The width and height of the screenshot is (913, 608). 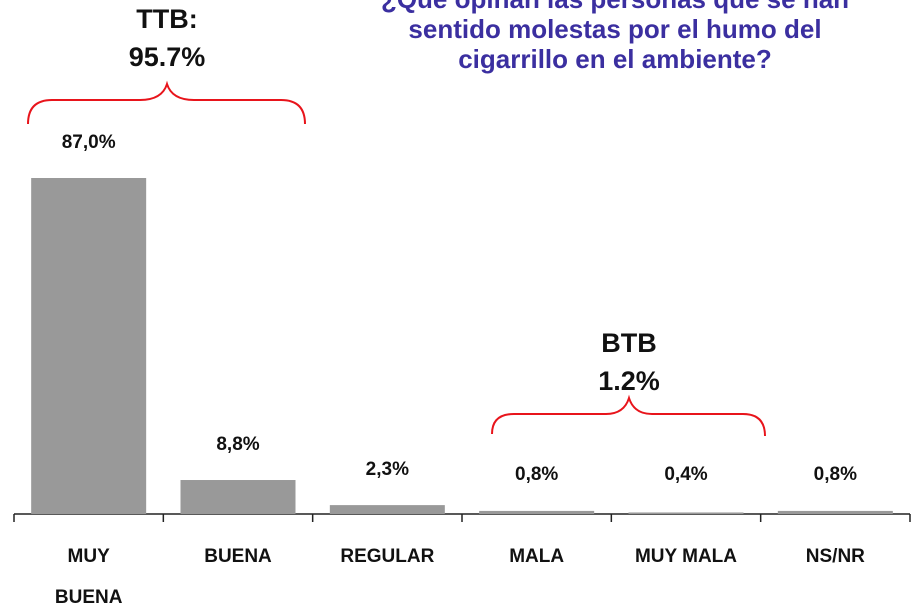 What do you see at coordinates (88, 577) in the screenshot?
I see `x-tick-label: MUY BUENA` at bounding box center [88, 577].